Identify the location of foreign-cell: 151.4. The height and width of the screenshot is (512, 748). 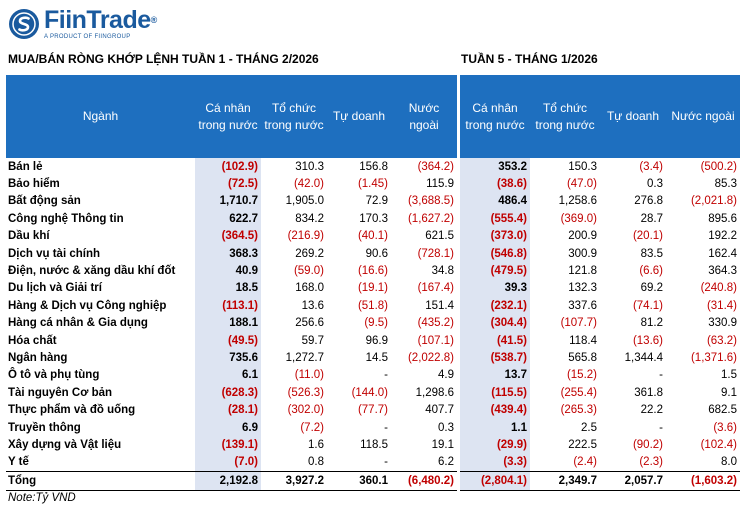
(439, 305).